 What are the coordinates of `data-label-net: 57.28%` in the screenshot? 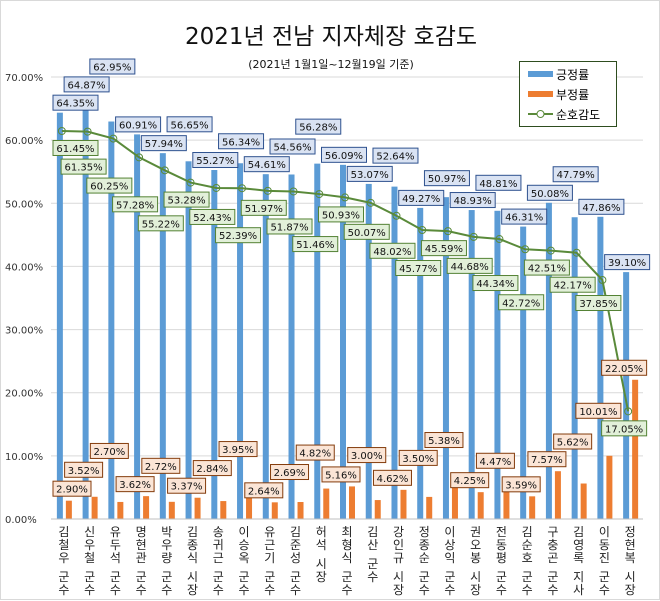 It's located at (135, 205).